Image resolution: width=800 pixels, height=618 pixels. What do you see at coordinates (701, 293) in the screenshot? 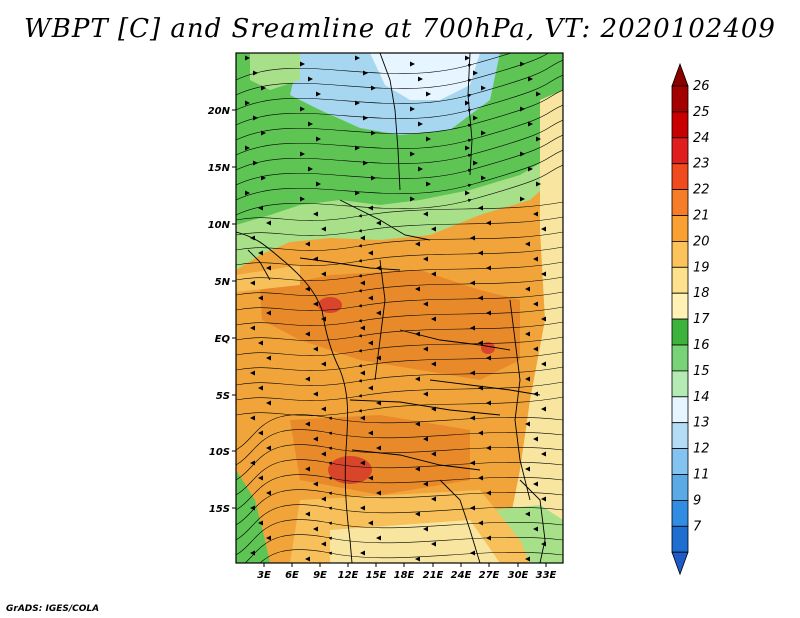
I see `colorbar-label: 18` at bounding box center [701, 293].